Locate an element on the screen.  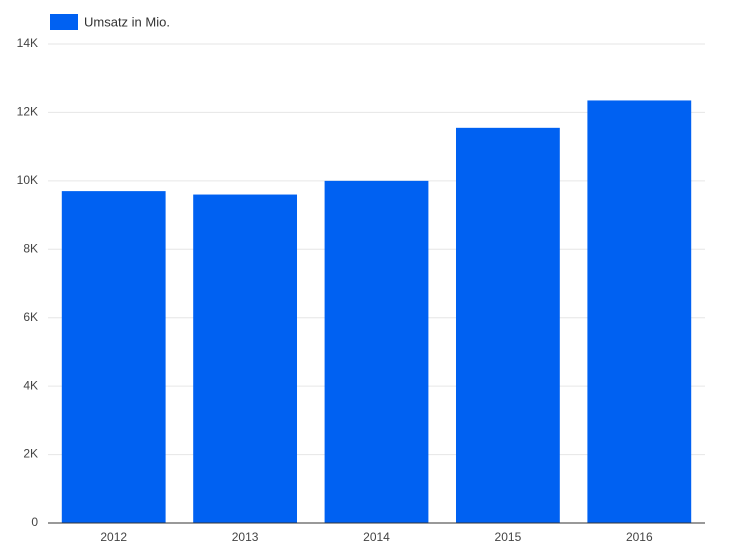
x-tick-label: 2015 is located at coordinates (508, 537).